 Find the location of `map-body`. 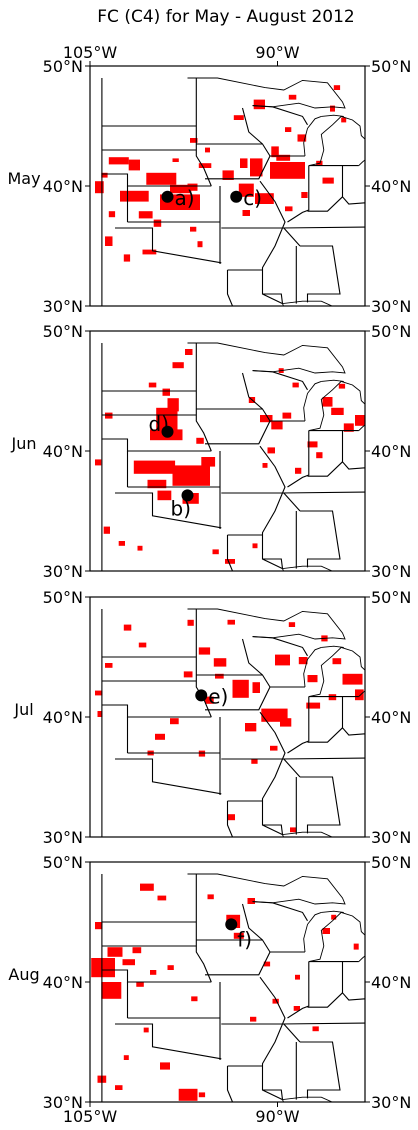

map-body is located at coordinates (228, 987).